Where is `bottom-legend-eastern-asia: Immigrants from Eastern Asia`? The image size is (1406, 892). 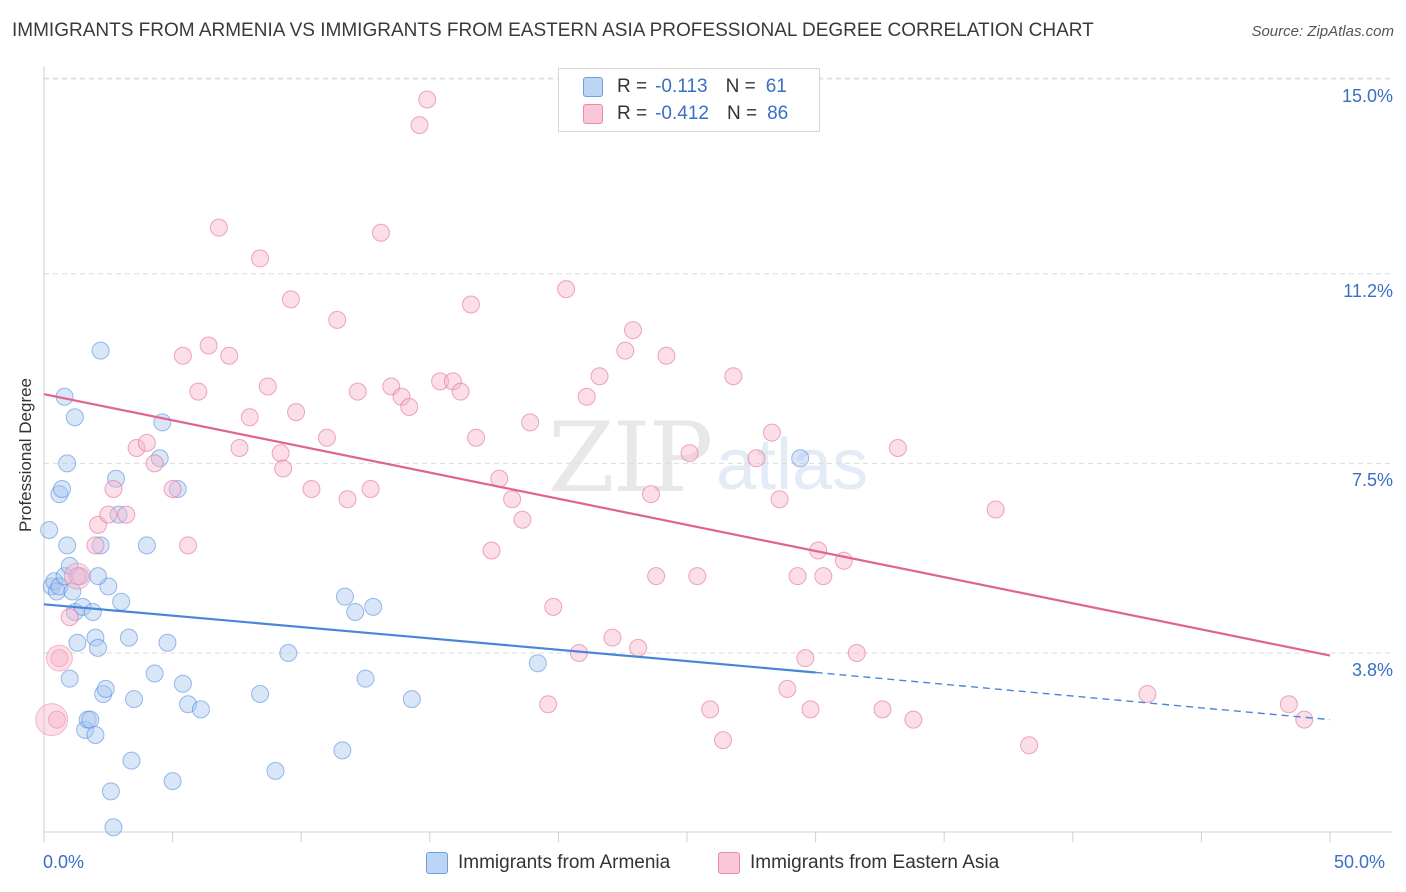
bottom-legend-eastern-asia: Immigrants from Eastern Asia is located at coordinates (858, 863).